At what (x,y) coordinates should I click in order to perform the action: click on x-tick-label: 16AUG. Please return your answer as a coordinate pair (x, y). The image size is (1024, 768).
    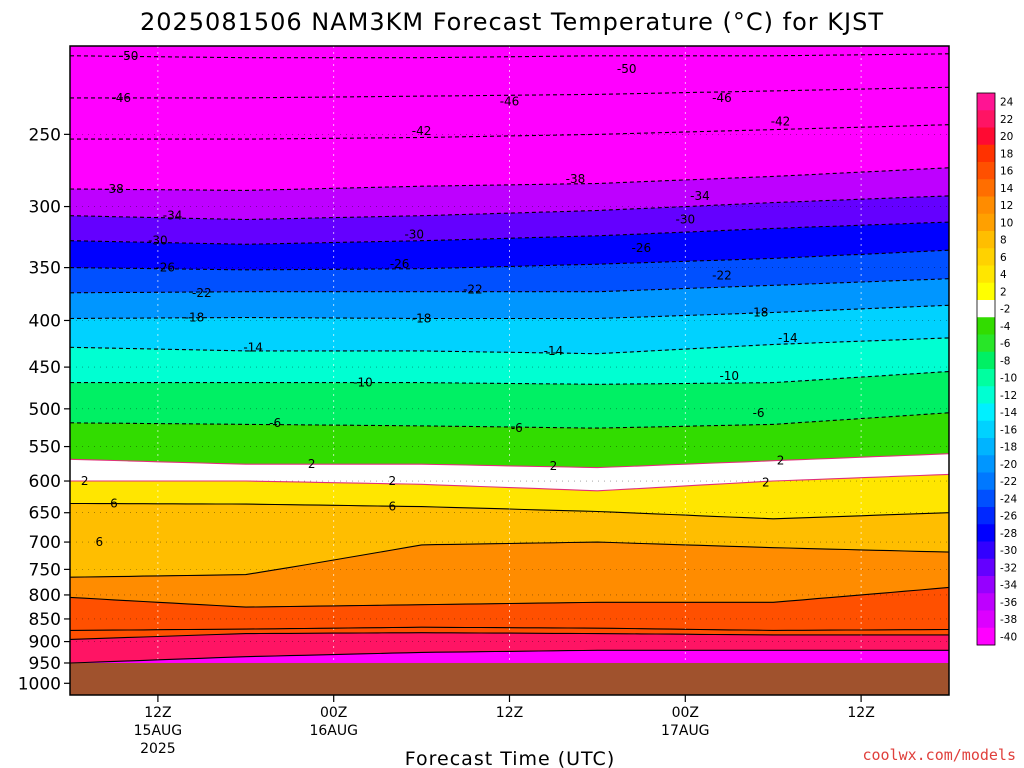
    Looking at the image, I should click on (333, 731).